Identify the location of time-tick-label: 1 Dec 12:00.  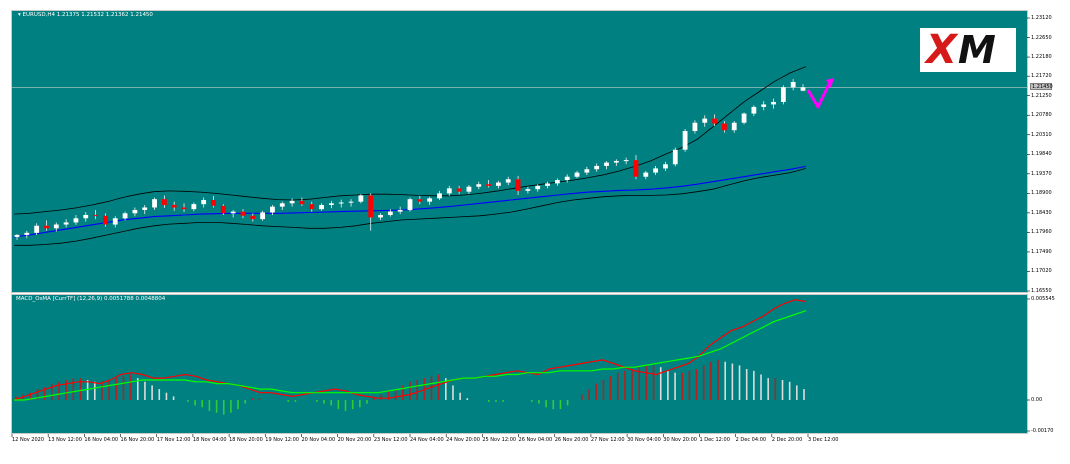
(714, 440).